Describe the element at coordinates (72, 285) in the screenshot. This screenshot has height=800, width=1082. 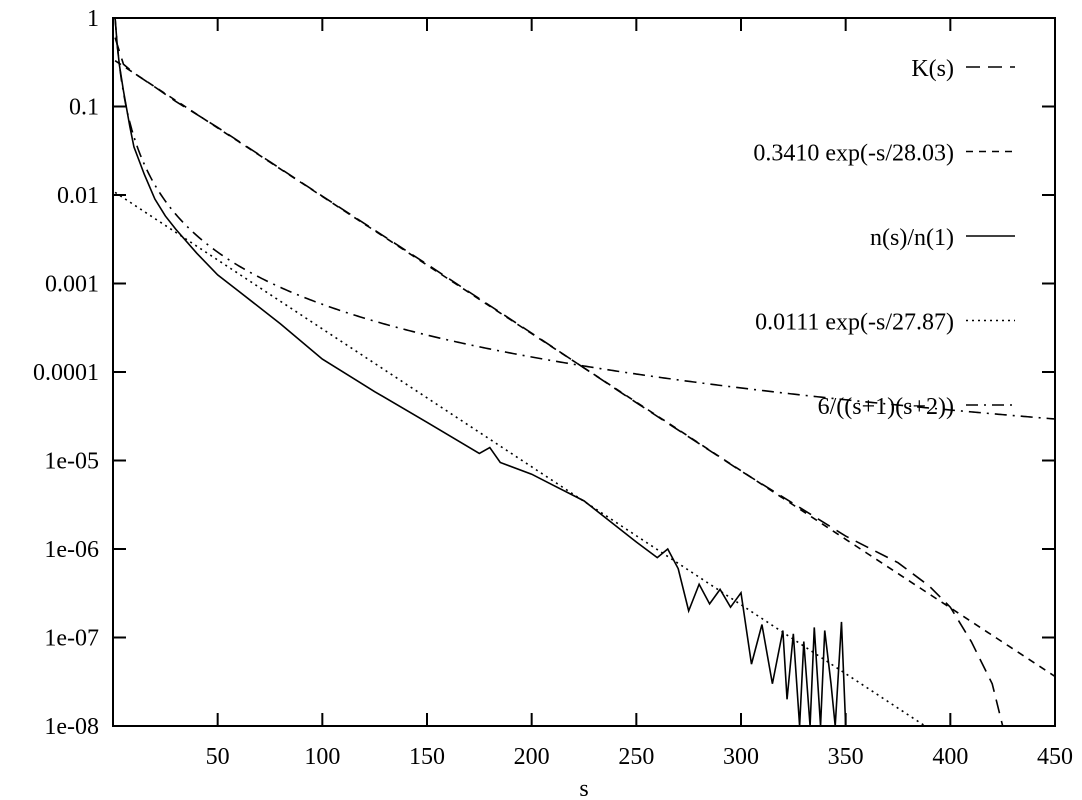
I see `y-tick-label: 0.001` at that location.